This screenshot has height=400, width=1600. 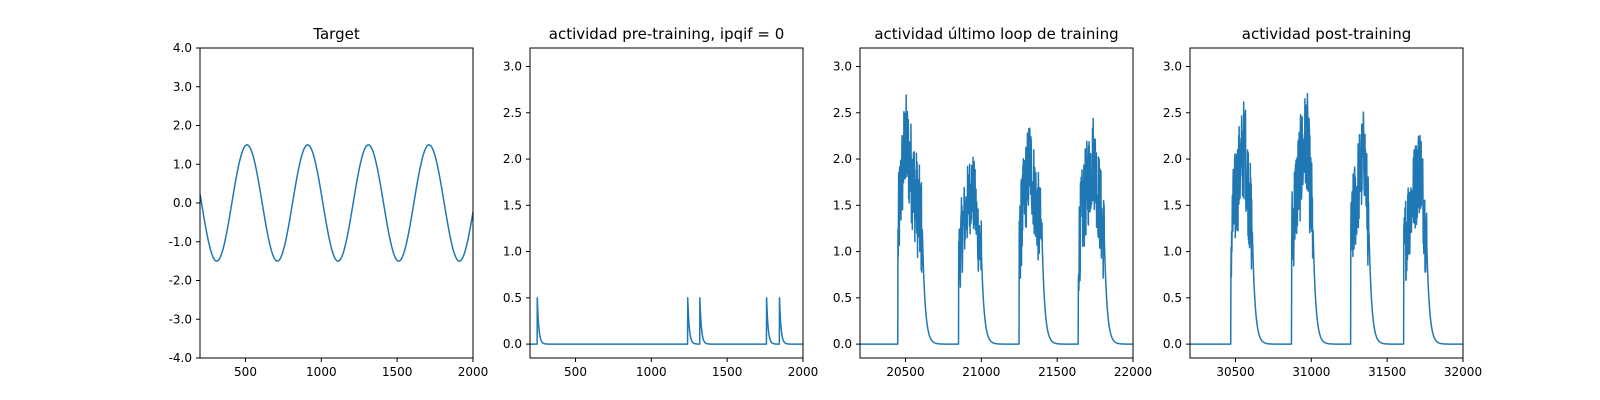 I want to click on x-tick-label: 21000, so click(x=981, y=372).